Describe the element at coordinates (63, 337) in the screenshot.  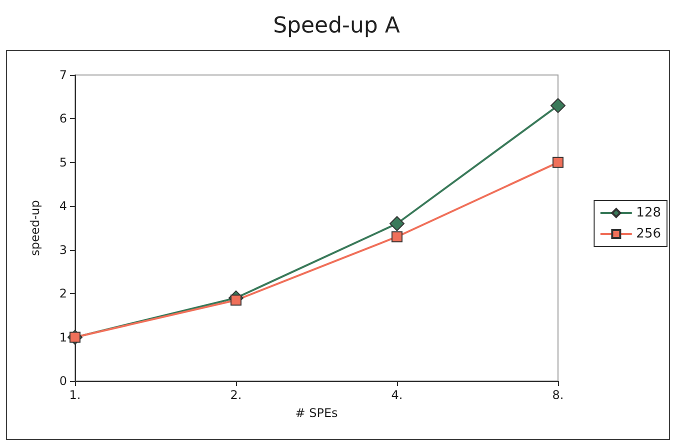
I see `y-tick-label: 1` at that location.